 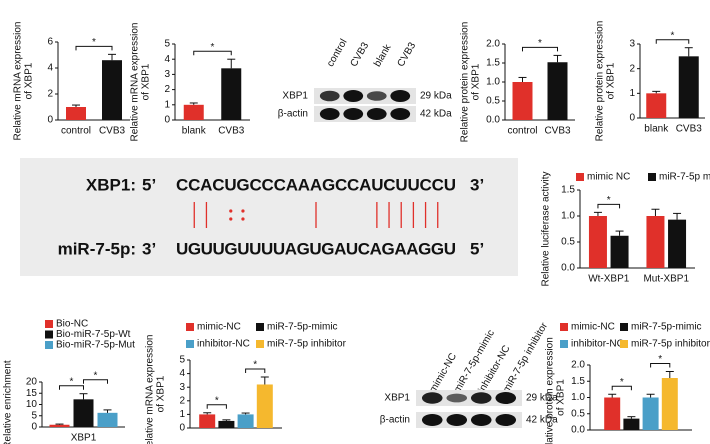 What do you see at coordinates (360, 54) in the screenshot?
I see `lane-label: CVB3` at bounding box center [360, 54].